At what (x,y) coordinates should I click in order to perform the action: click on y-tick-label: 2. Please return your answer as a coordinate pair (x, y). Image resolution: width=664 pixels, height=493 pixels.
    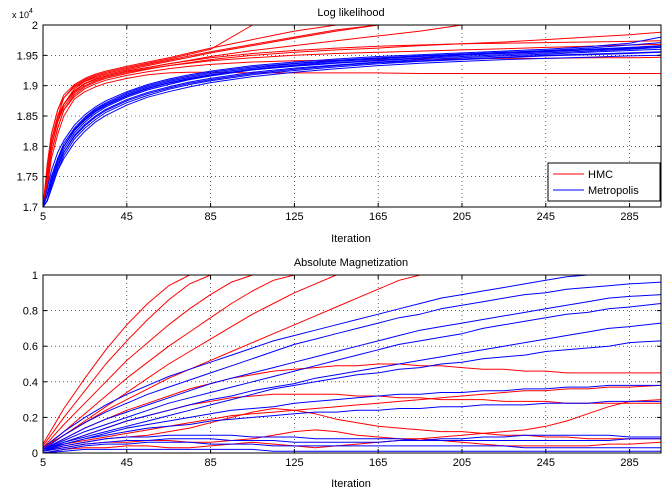
    Looking at the image, I should click on (35, 26).